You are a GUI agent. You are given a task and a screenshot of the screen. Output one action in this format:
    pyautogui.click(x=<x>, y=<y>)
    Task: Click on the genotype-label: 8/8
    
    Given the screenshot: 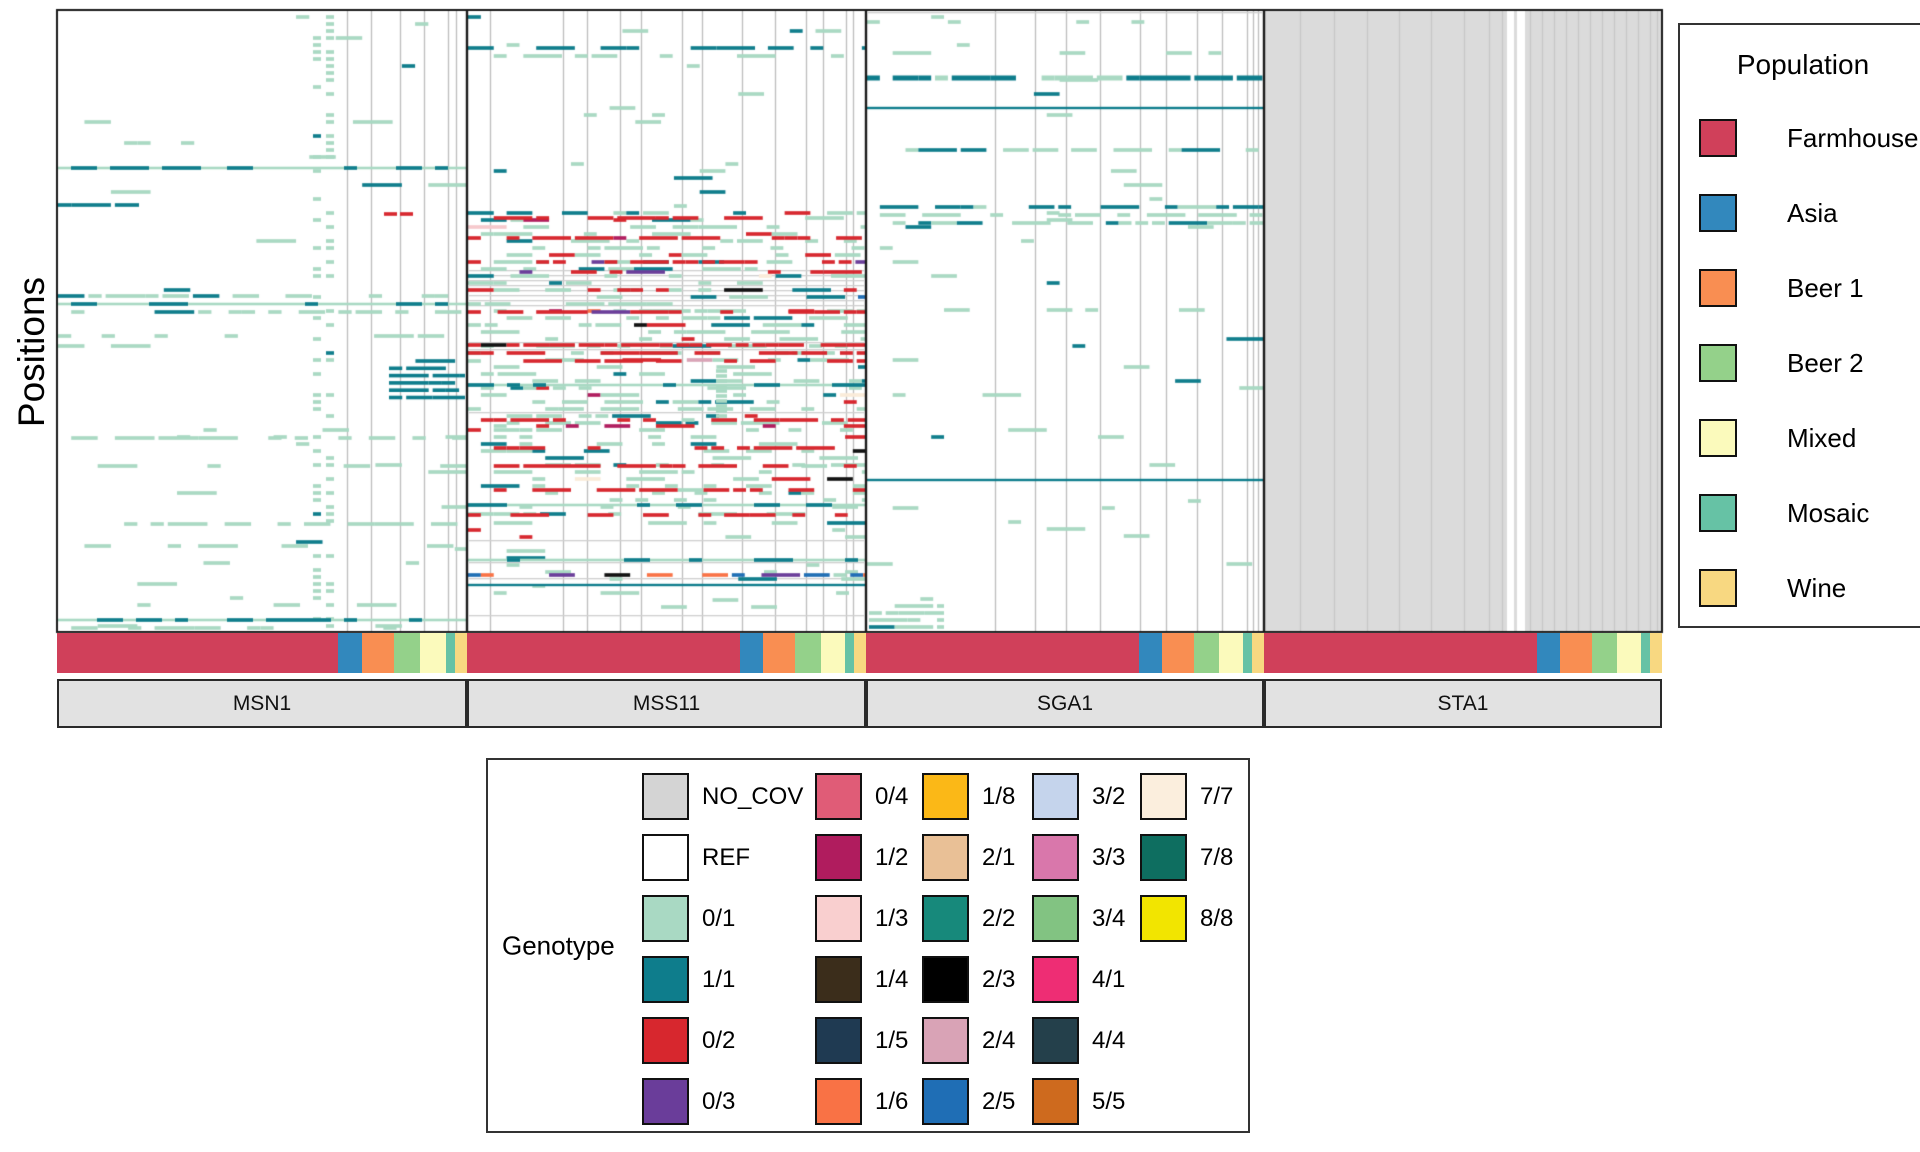 What is the action you would take?
    pyautogui.click(x=1217, y=918)
    